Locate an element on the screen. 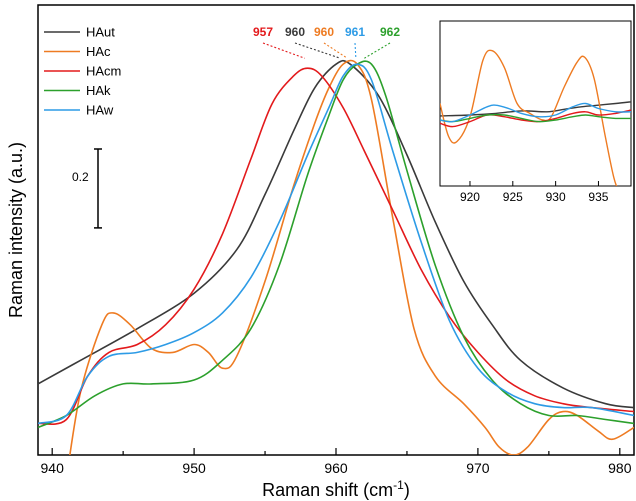 The height and width of the screenshot is (501, 636). legend-label-hak: HAk is located at coordinates (98, 90).